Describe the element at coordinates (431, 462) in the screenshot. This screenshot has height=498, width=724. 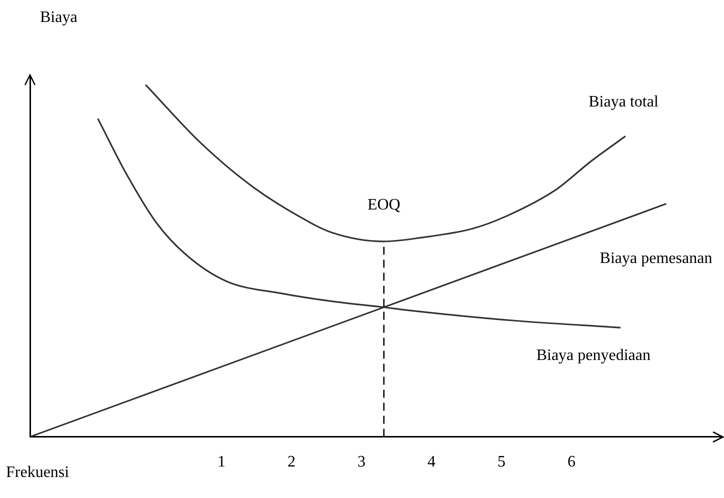
I see `x-tick-label: 4` at that location.